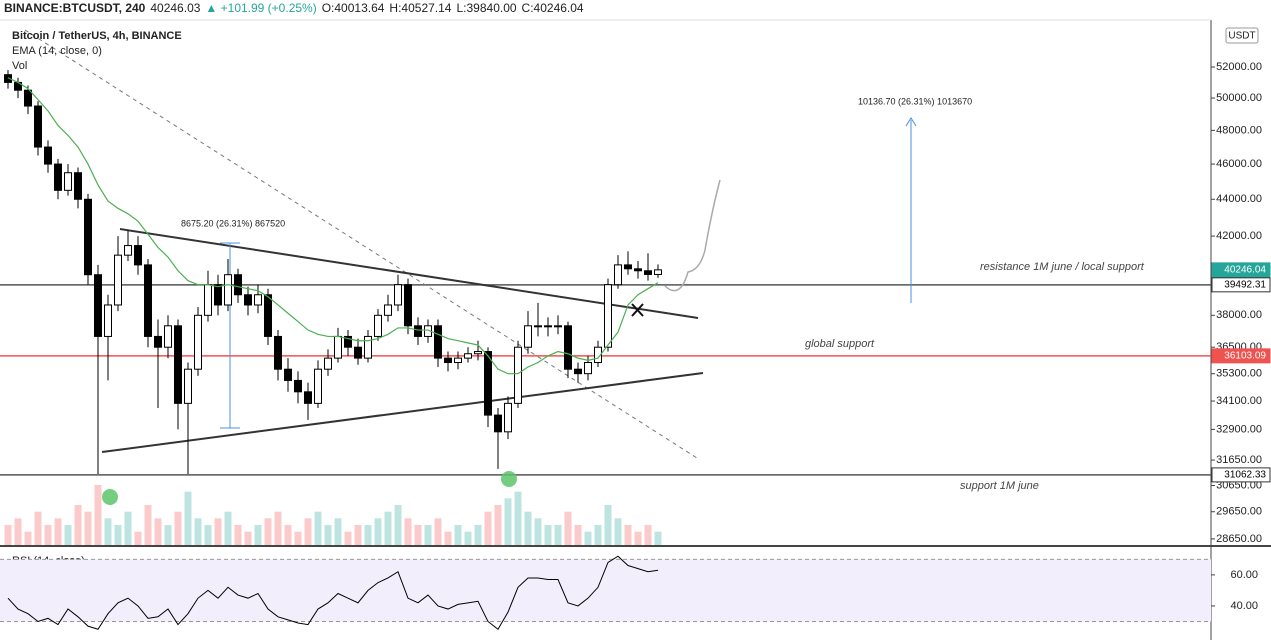  What do you see at coordinates (19, 66) in the screenshot?
I see `legend-volume: Vol` at bounding box center [19, 66].